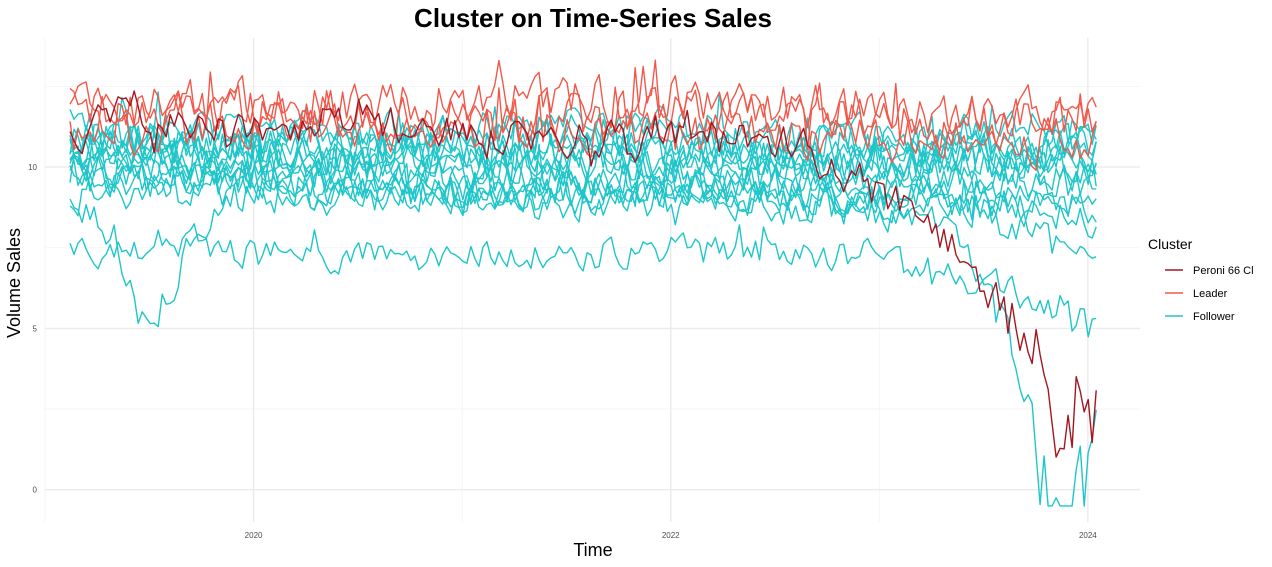  What do you see at coordinates (1088, 535) in the screenshot?
I see `x-tick-label: 2024` at bounding box center [1088, 535].